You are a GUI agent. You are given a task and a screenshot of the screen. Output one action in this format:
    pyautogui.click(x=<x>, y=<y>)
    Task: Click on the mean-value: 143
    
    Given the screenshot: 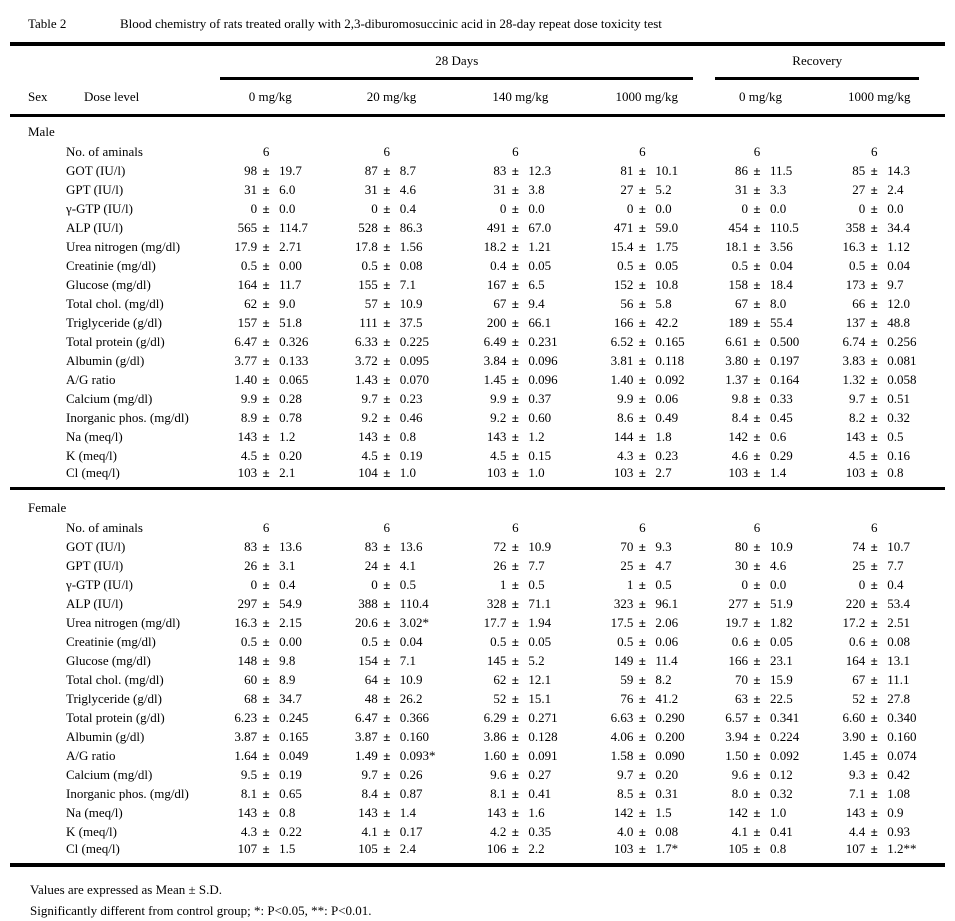 What is the action you would take?
    pyautogui.click(x=368, y=436)
    